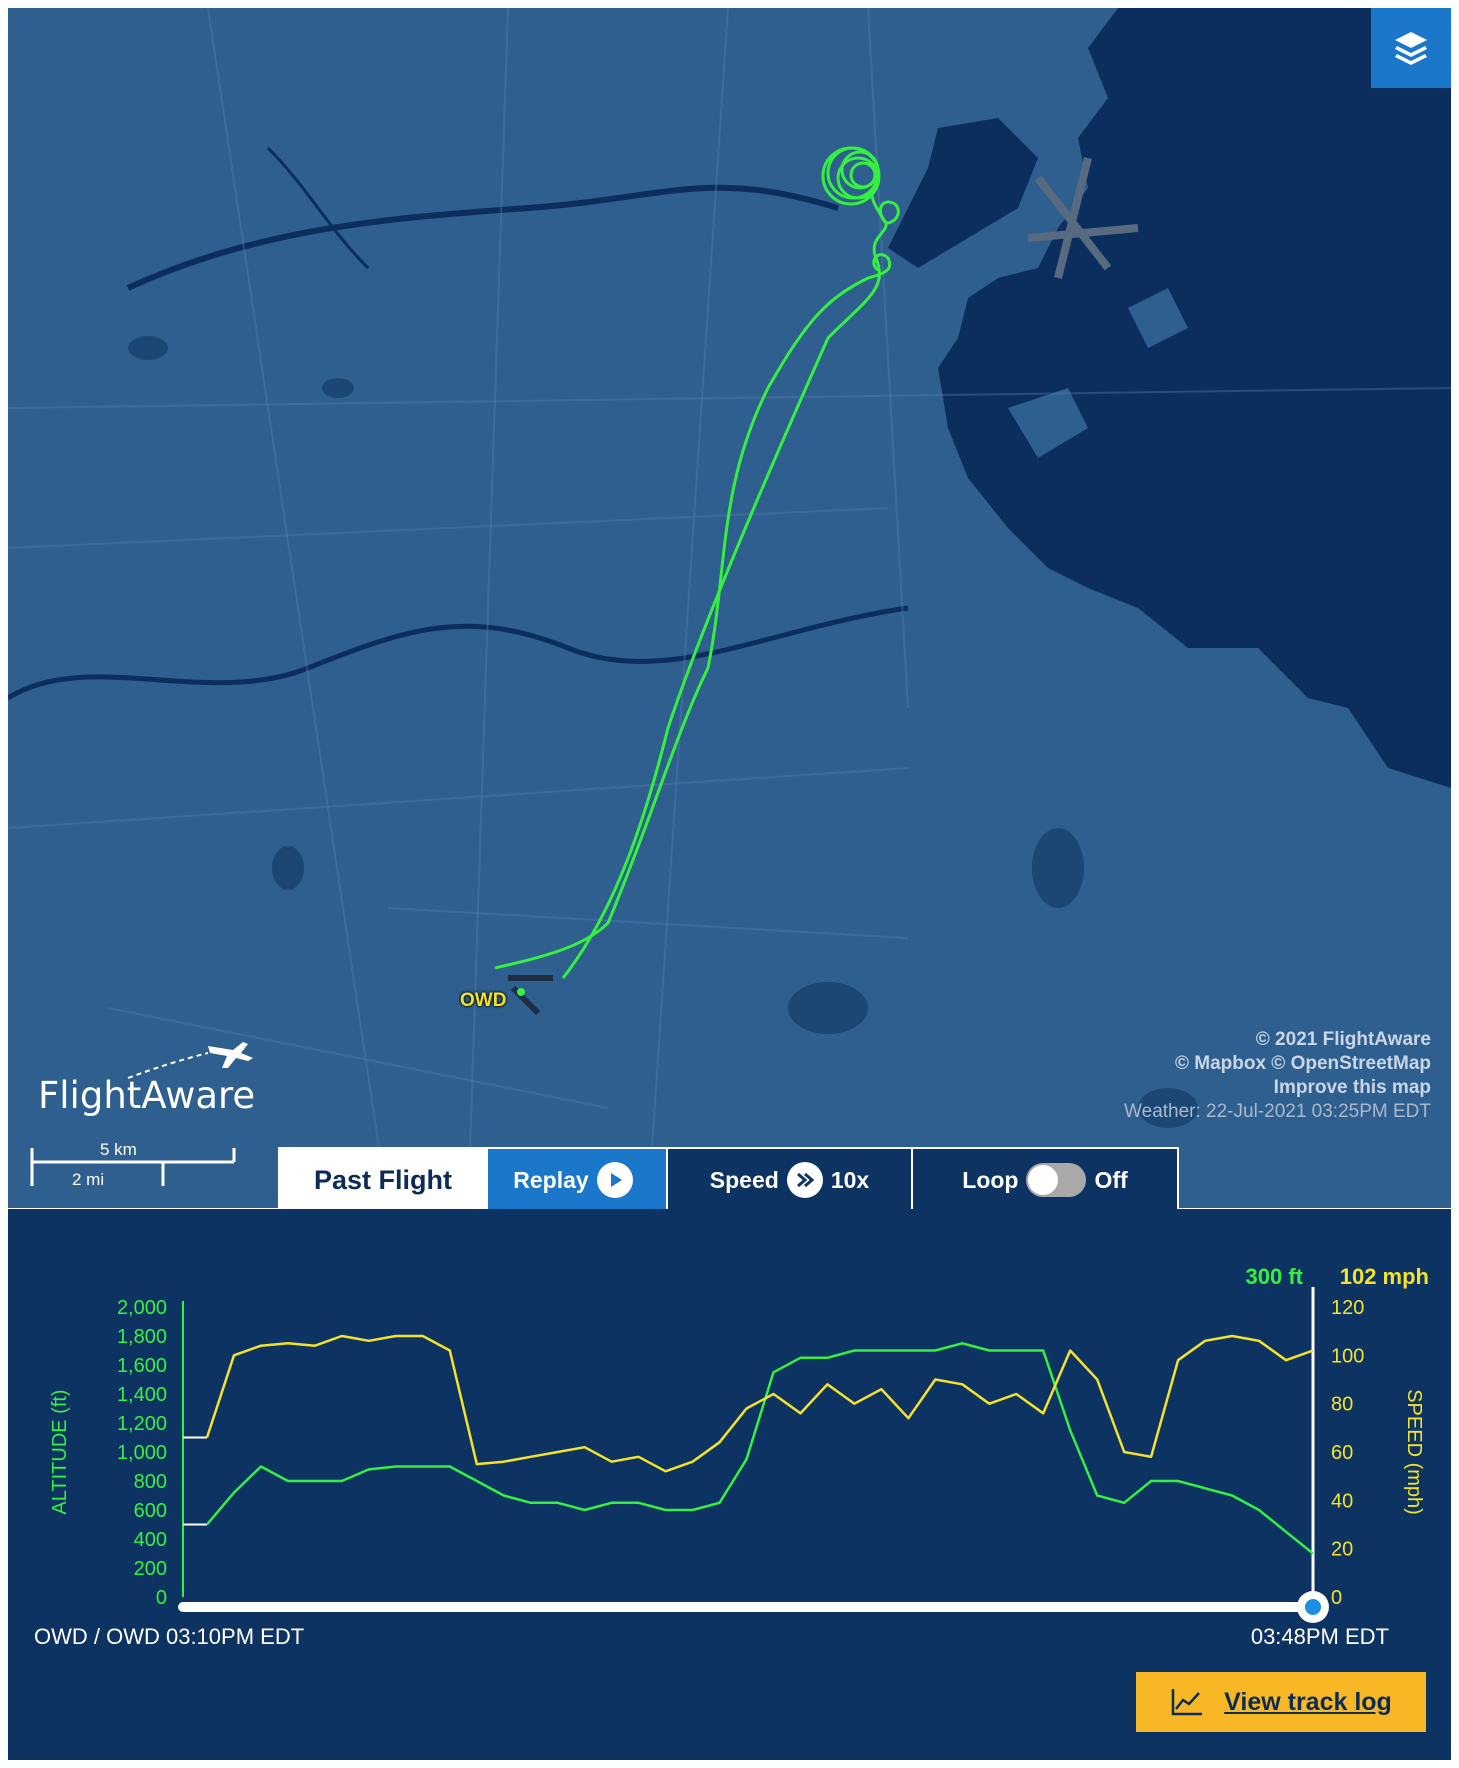 Image resolution: width=1459 pixels, height=1768 pixels. Describe the element at coordinates (150, 1511) in the screenshot. I see `altitude-tick-label: 600` at that location.